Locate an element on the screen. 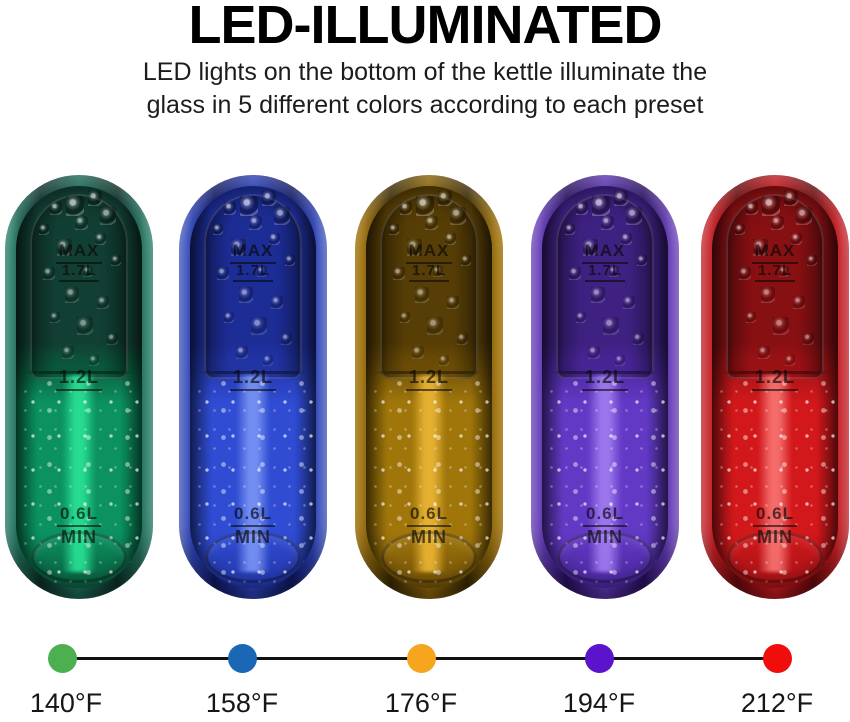 This screenshot has width=850, height=722. kettle-red: MAX 1.7L 1.2L 0.6L MIN is located at coordinates (775, 387).